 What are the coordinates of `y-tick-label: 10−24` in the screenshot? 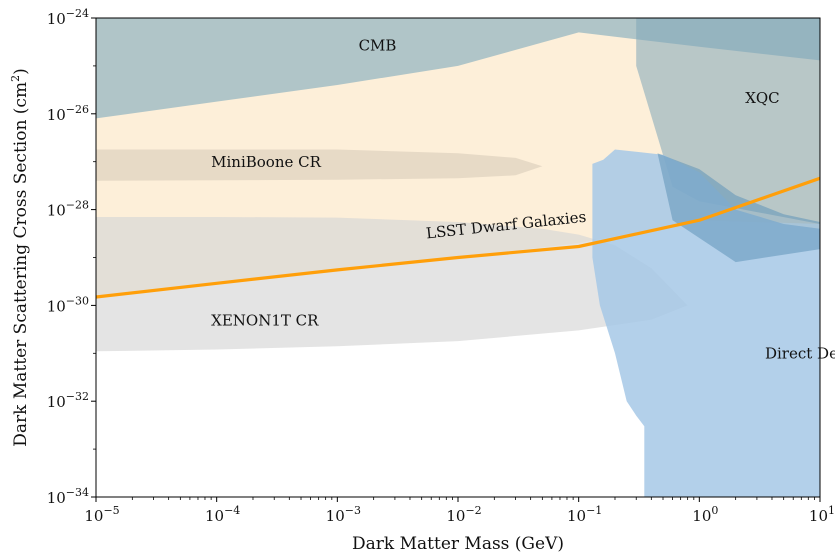 It's located at (68, 17).